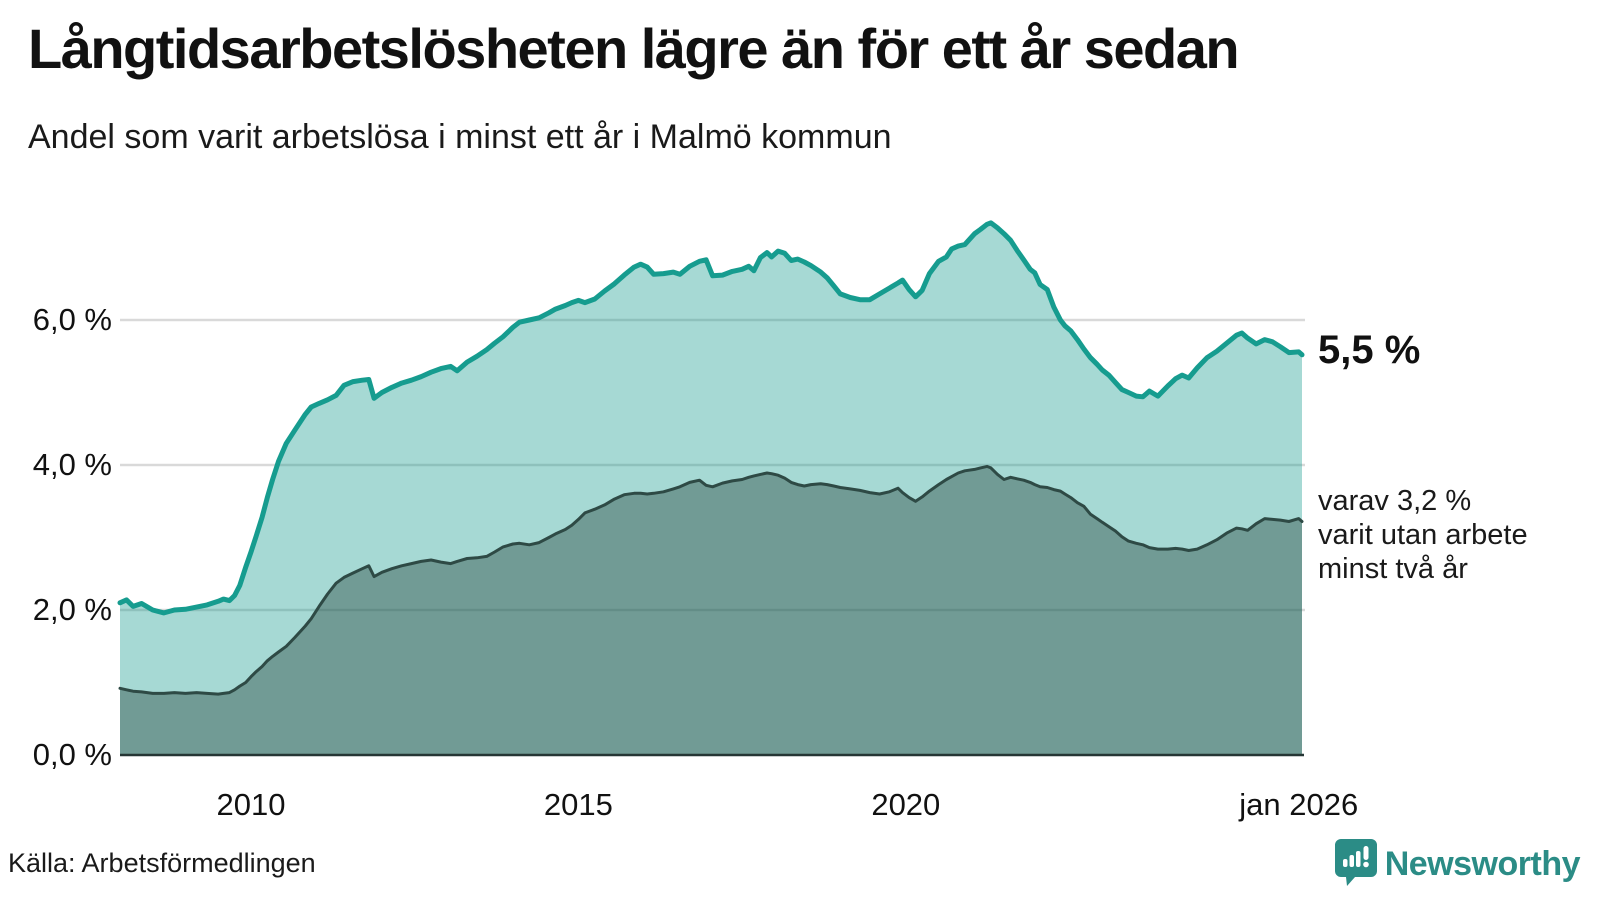 This screenshot has height=905, width=1600. What do you see at coordinates (72, 754) in the screenshot?
I see `y-axis-tick-label: 0,0 %` at bounding box center [72, 754].